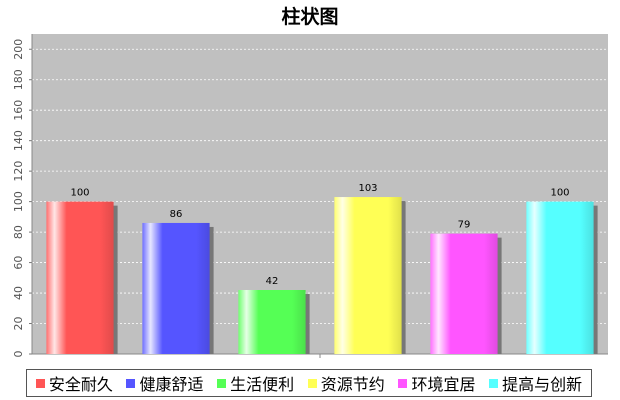 This screenshot has height=400, width=620. What do you see at coordinates (18, 49) in the screenshot?
I see `y-tick-label: 200` at bounding box center [18, 49].